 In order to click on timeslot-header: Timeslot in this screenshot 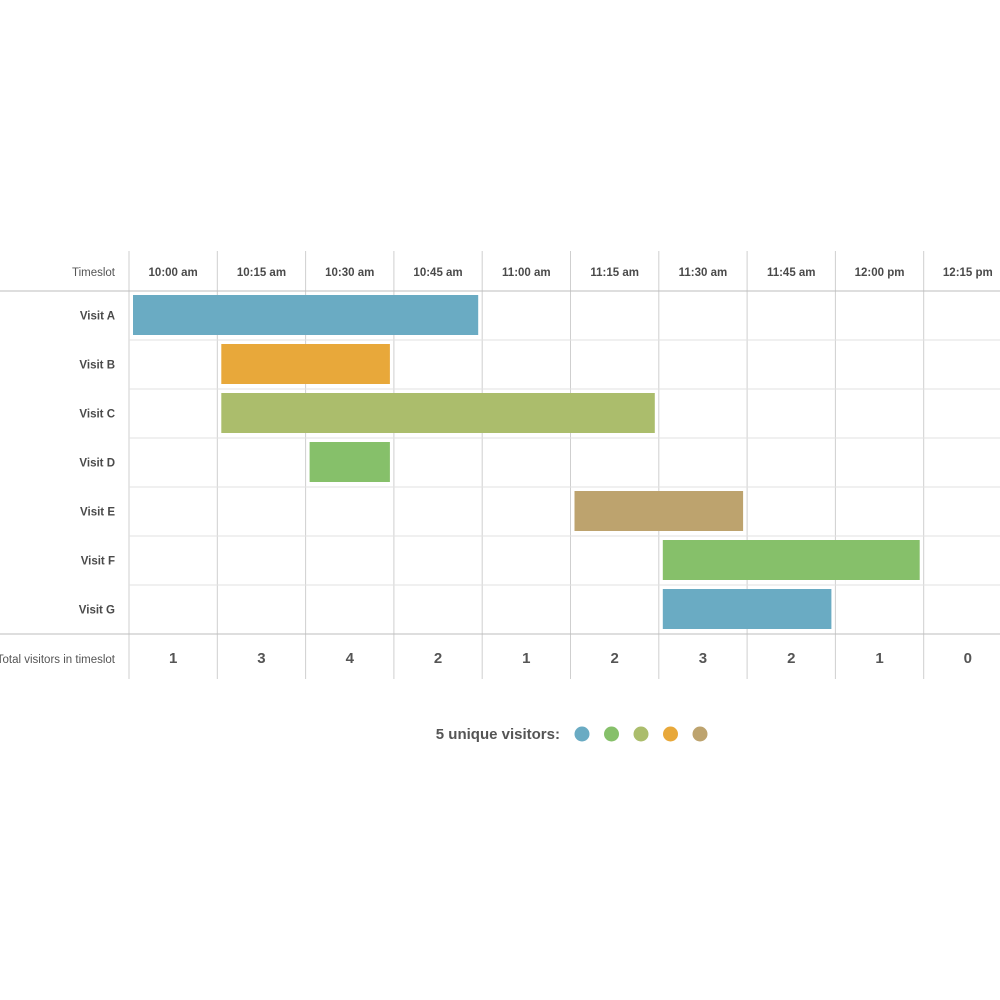, I will do `click(94, 273)`.